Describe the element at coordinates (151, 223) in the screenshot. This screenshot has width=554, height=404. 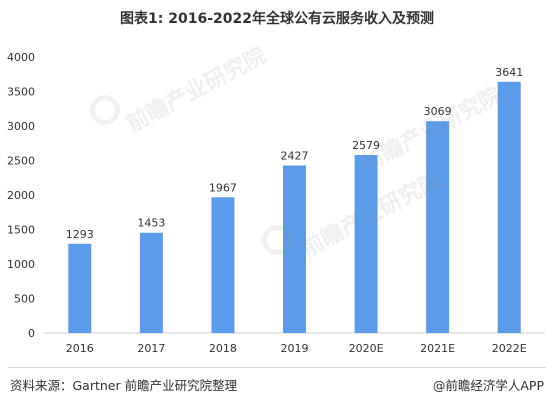
I see `data-label: 1453` at that location.